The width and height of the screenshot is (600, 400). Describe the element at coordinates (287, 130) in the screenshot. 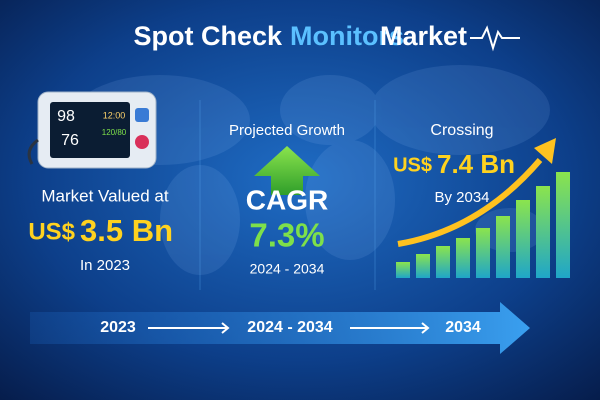

I see `panel-label: Projected Growth` at that location.